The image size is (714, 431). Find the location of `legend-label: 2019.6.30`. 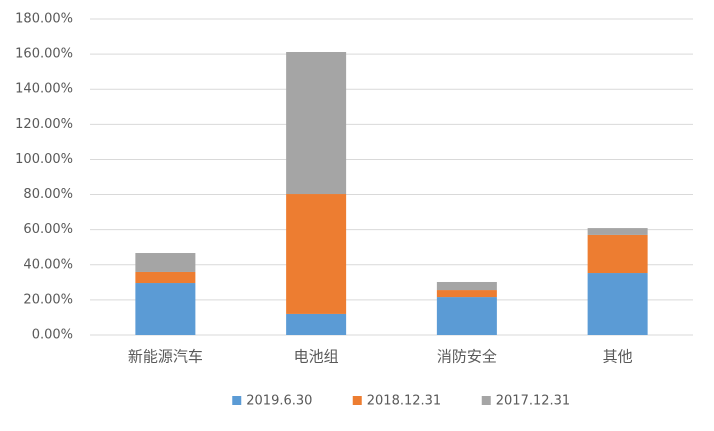

legend-label: 2019.6.30 is located at coordinates (279, 401).